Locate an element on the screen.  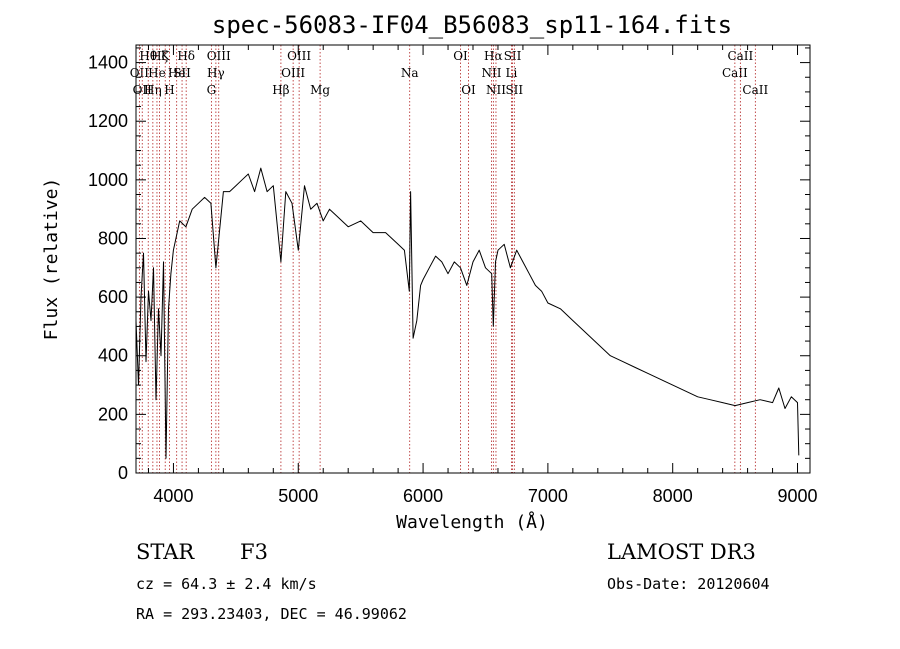
line-marker-label-9: SII is located at coordinates (182, 73).